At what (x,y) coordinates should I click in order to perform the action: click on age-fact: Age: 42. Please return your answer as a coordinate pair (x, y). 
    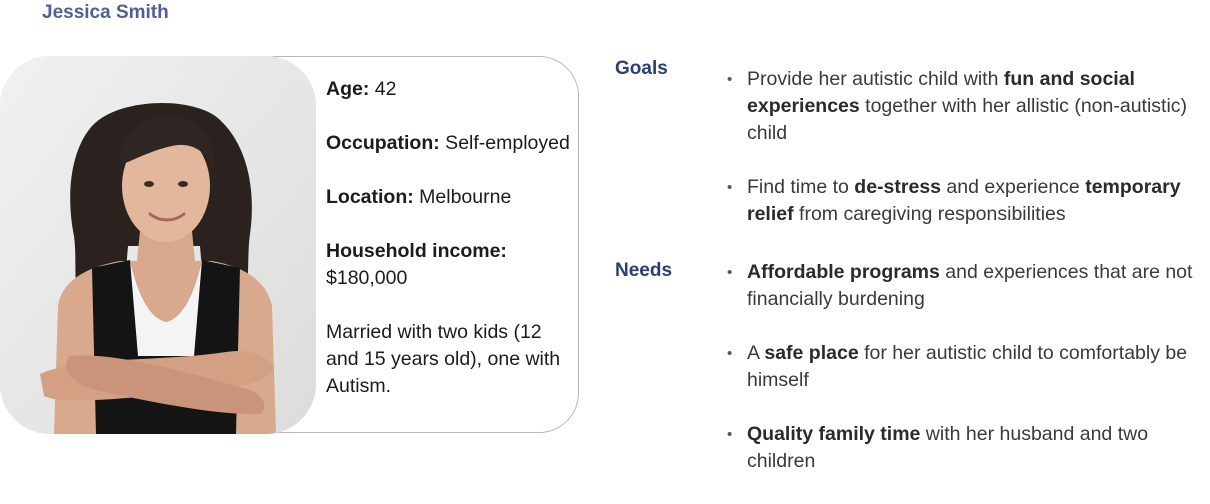
    Looking at the image, I should click on (448, 89).